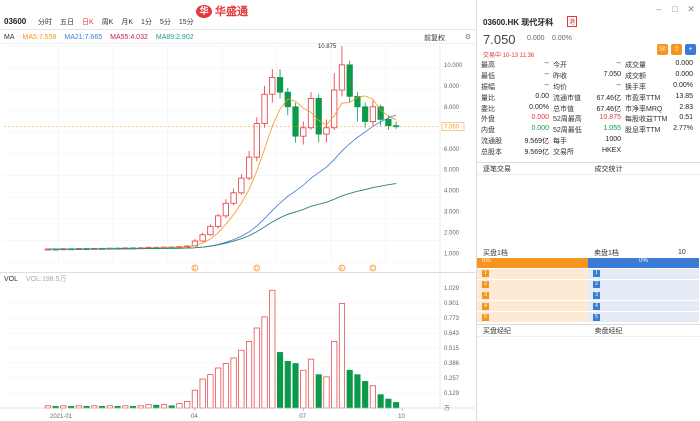  Describe the element at coordinates (613, 139) in the screenshot. I see `quote-value: 1000` at that location.